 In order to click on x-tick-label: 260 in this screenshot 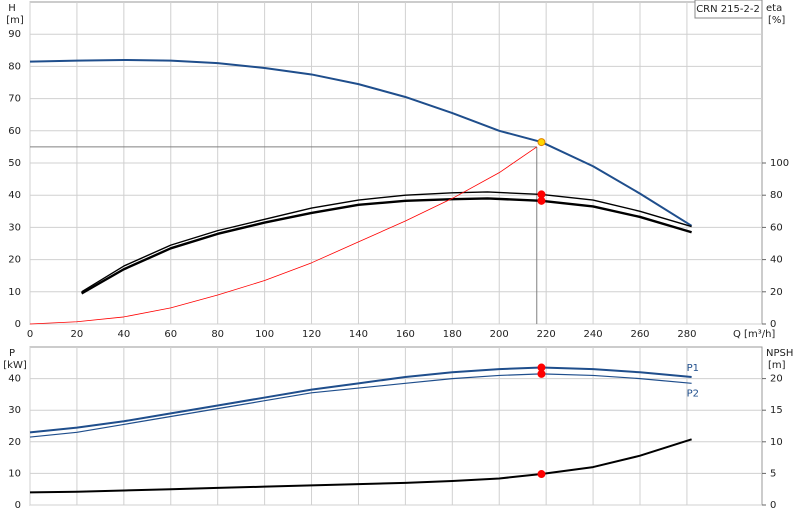, I will do `click(639, 334)`.